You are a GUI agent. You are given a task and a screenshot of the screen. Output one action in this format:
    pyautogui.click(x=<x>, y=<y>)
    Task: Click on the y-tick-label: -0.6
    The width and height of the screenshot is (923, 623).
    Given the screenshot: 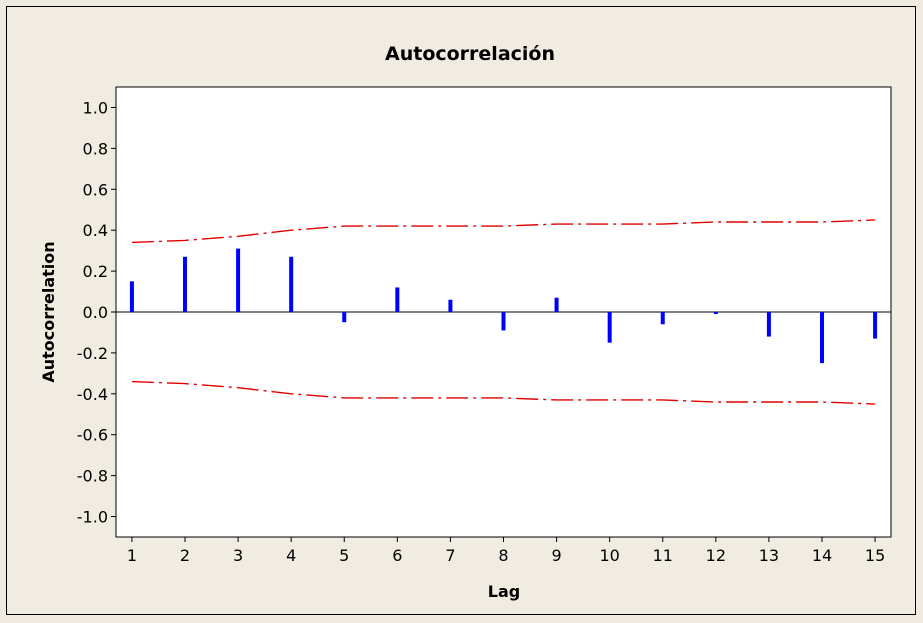 What is the action you would take?
    pyautogui.click(x=92, y=435)
    